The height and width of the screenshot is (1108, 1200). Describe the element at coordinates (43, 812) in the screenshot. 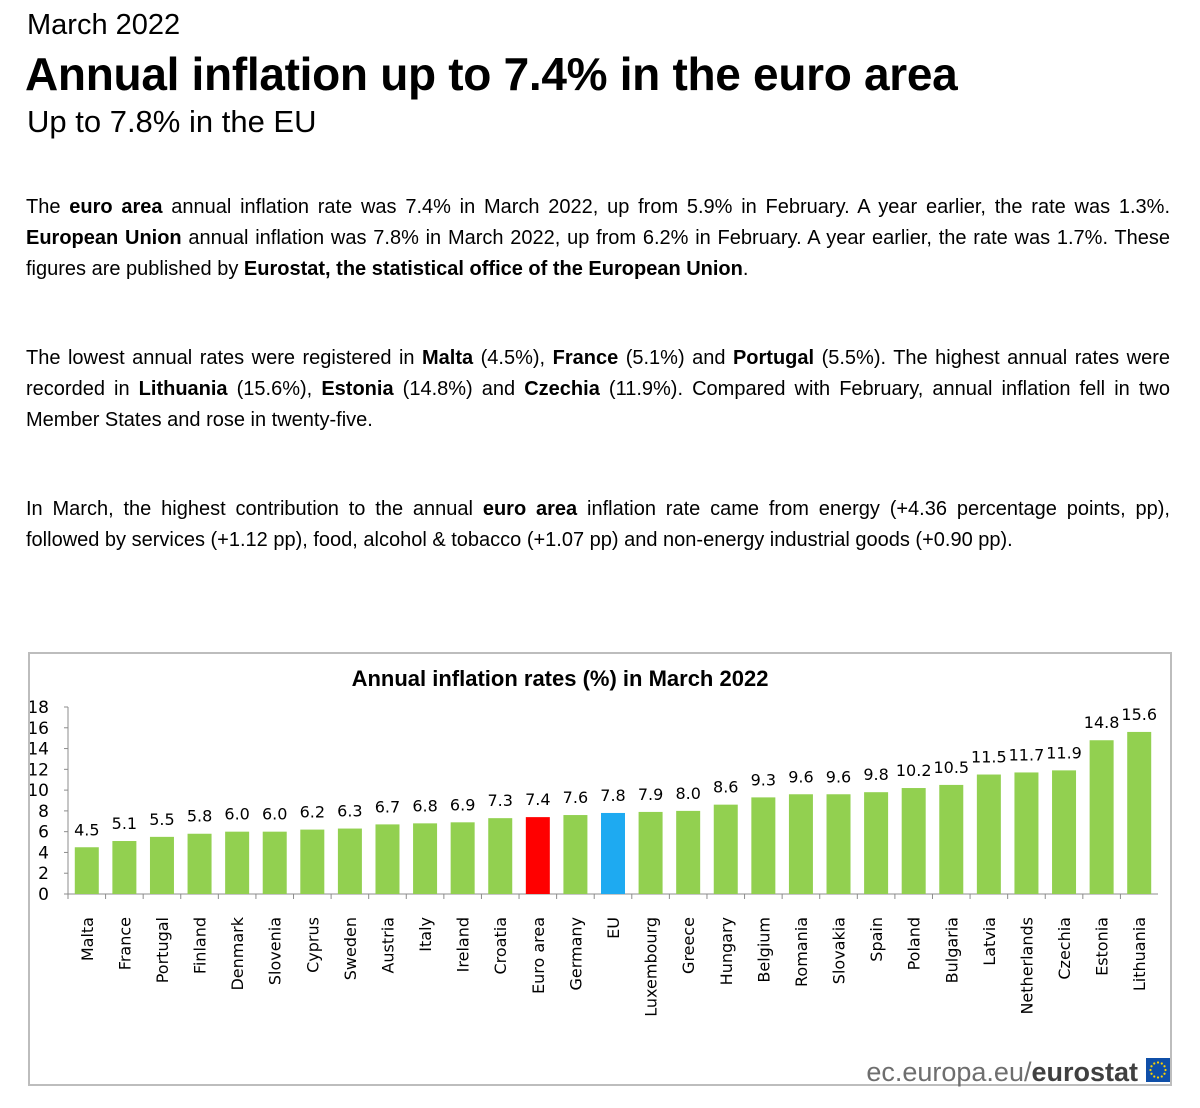

I see `y-tick-label: 8` at that location.